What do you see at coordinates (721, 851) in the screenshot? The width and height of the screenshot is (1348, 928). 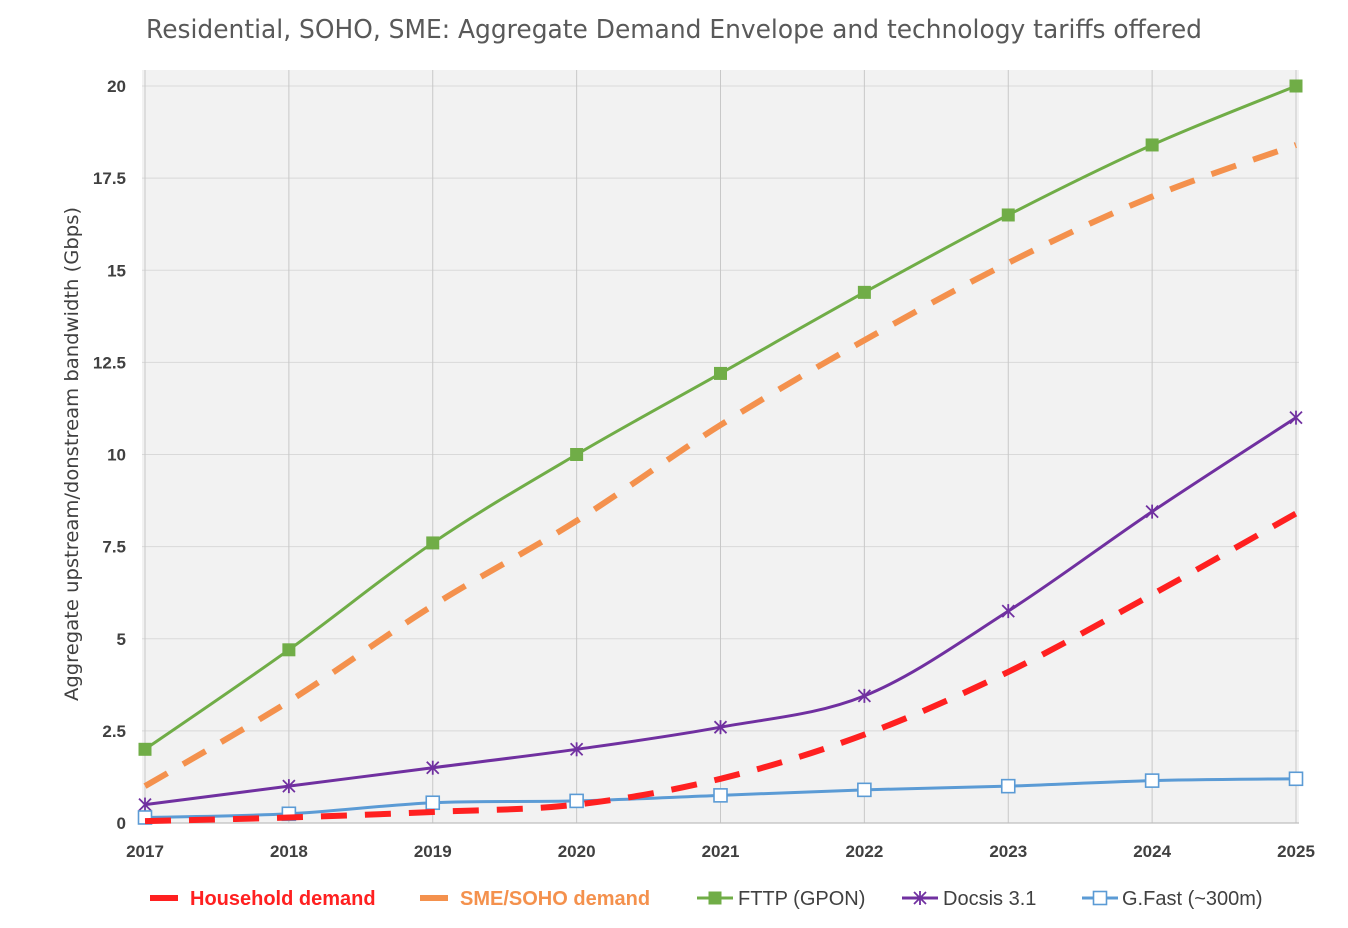 I see `x-tick-label: 2021` at bounding box center [721, 851].